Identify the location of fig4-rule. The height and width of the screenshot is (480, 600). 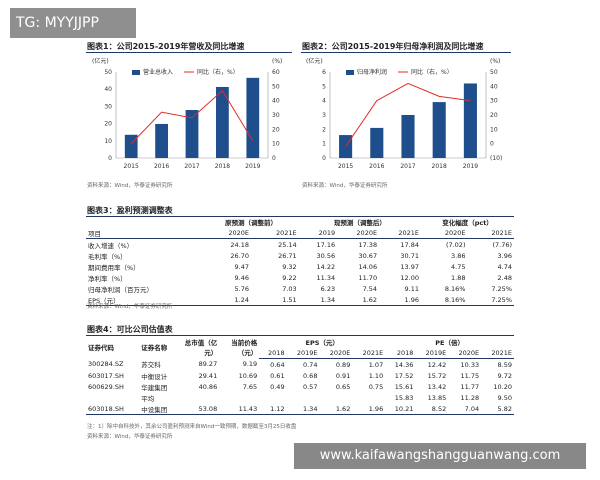
(300, 335).